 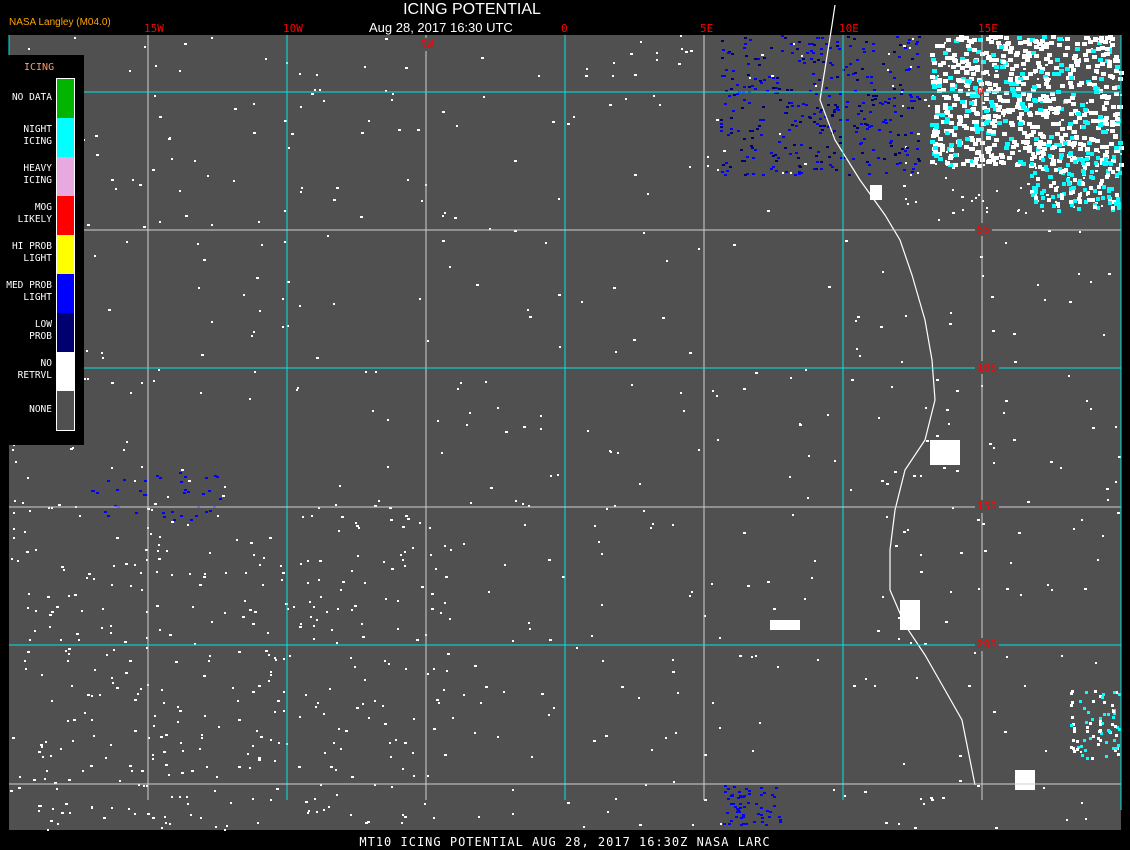 I want to click on latitude-label: 15S, so click(x=987, y=506).